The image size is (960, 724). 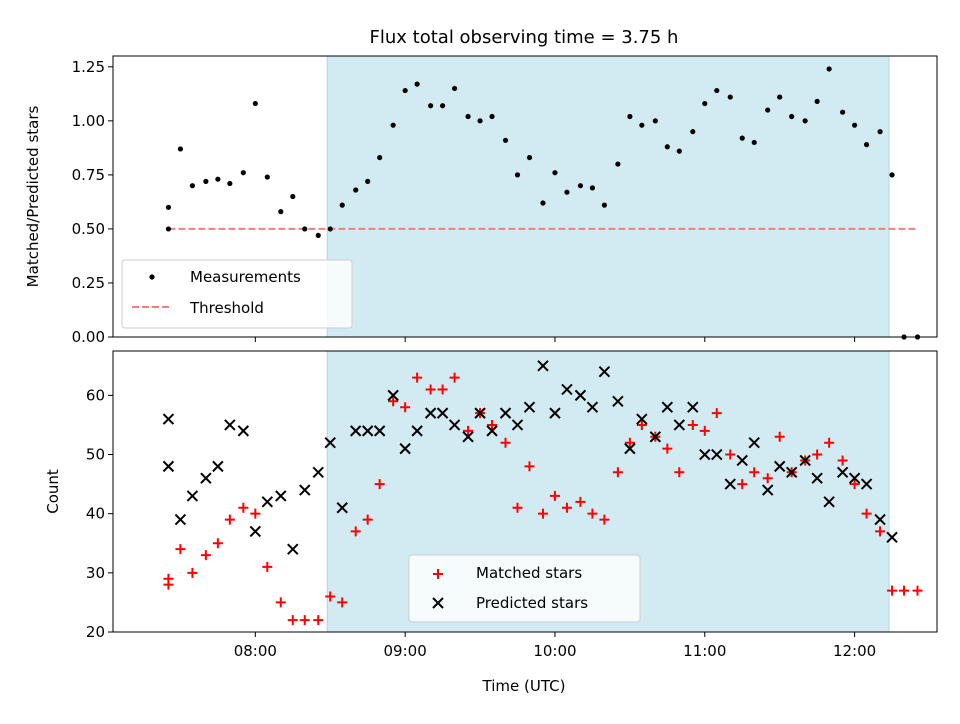 I want to click on legend: Measurements Threshold, so click(x=237, y=294).